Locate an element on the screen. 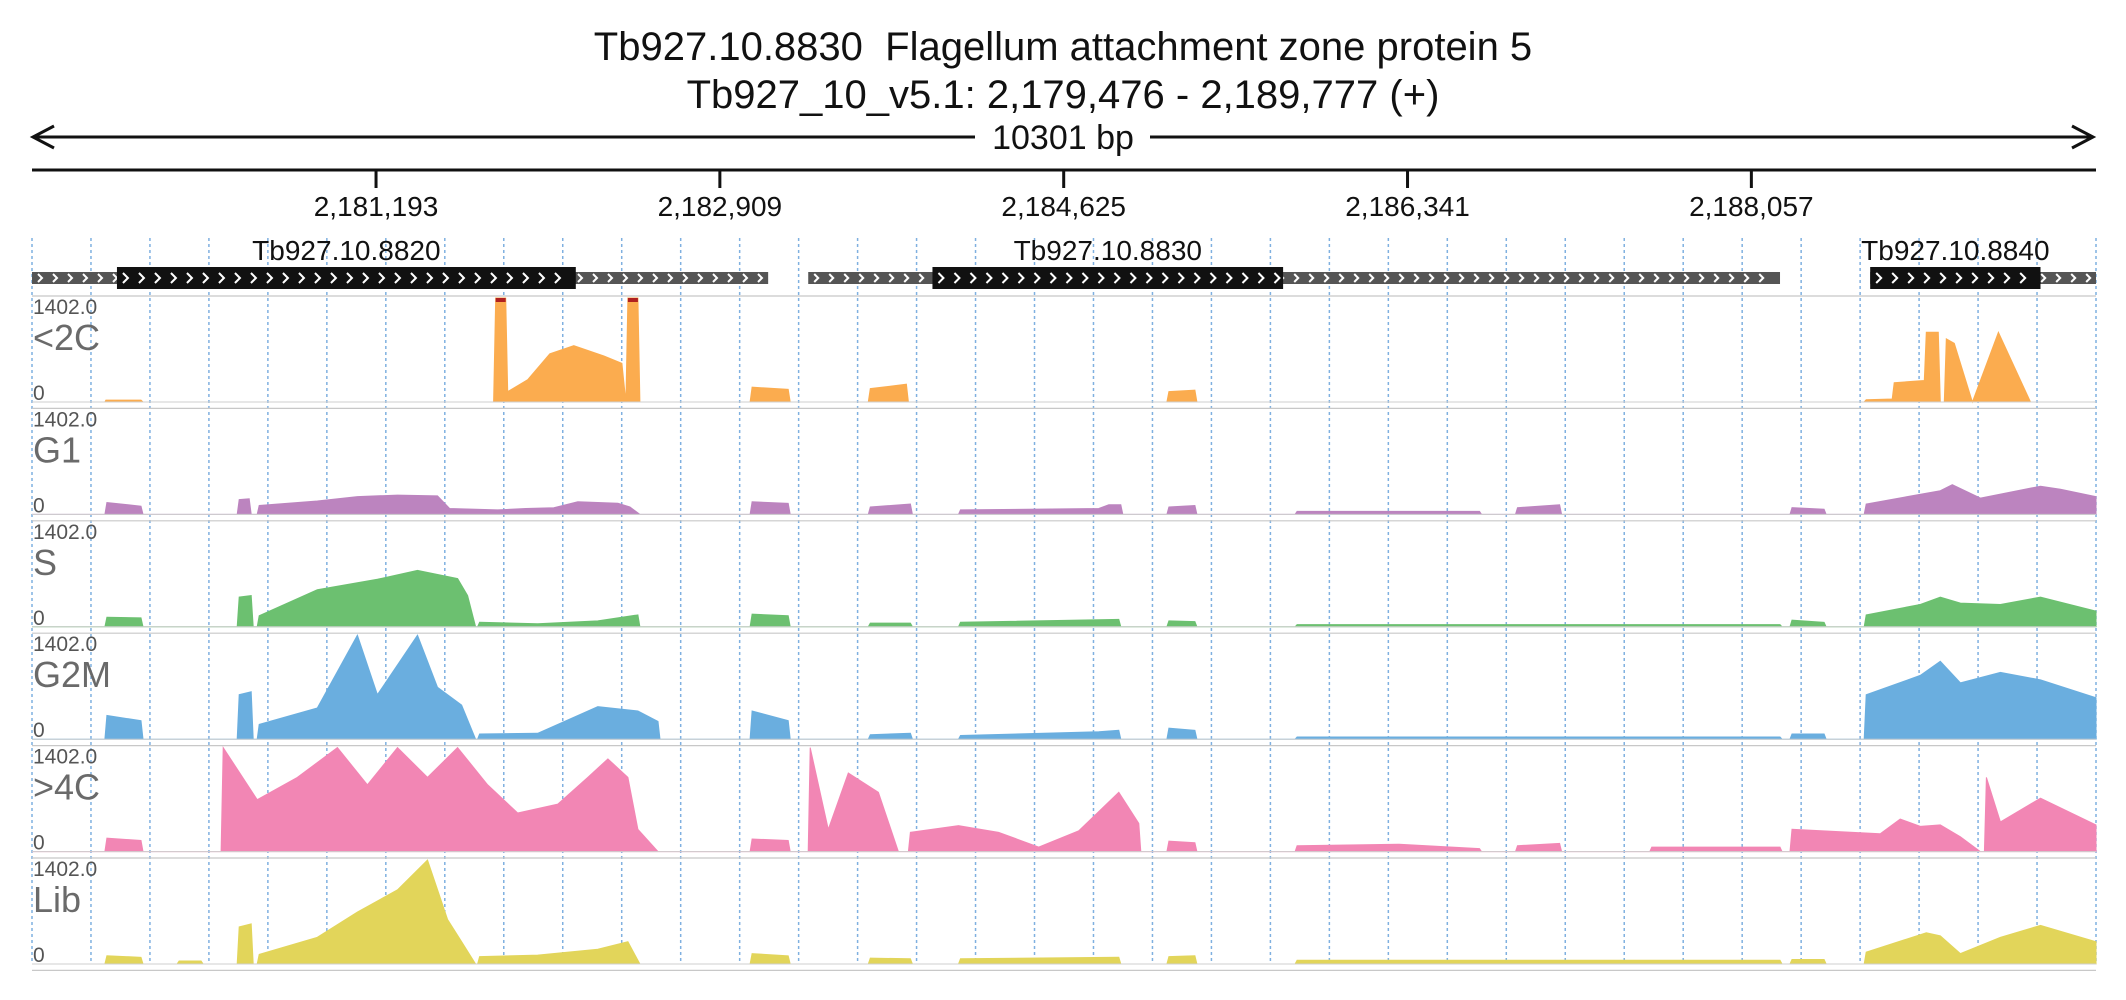 The width and height of the screenshot is (2126, 1000). axis-tick-label: 2,182,909 is located at coordinates (720, 206).